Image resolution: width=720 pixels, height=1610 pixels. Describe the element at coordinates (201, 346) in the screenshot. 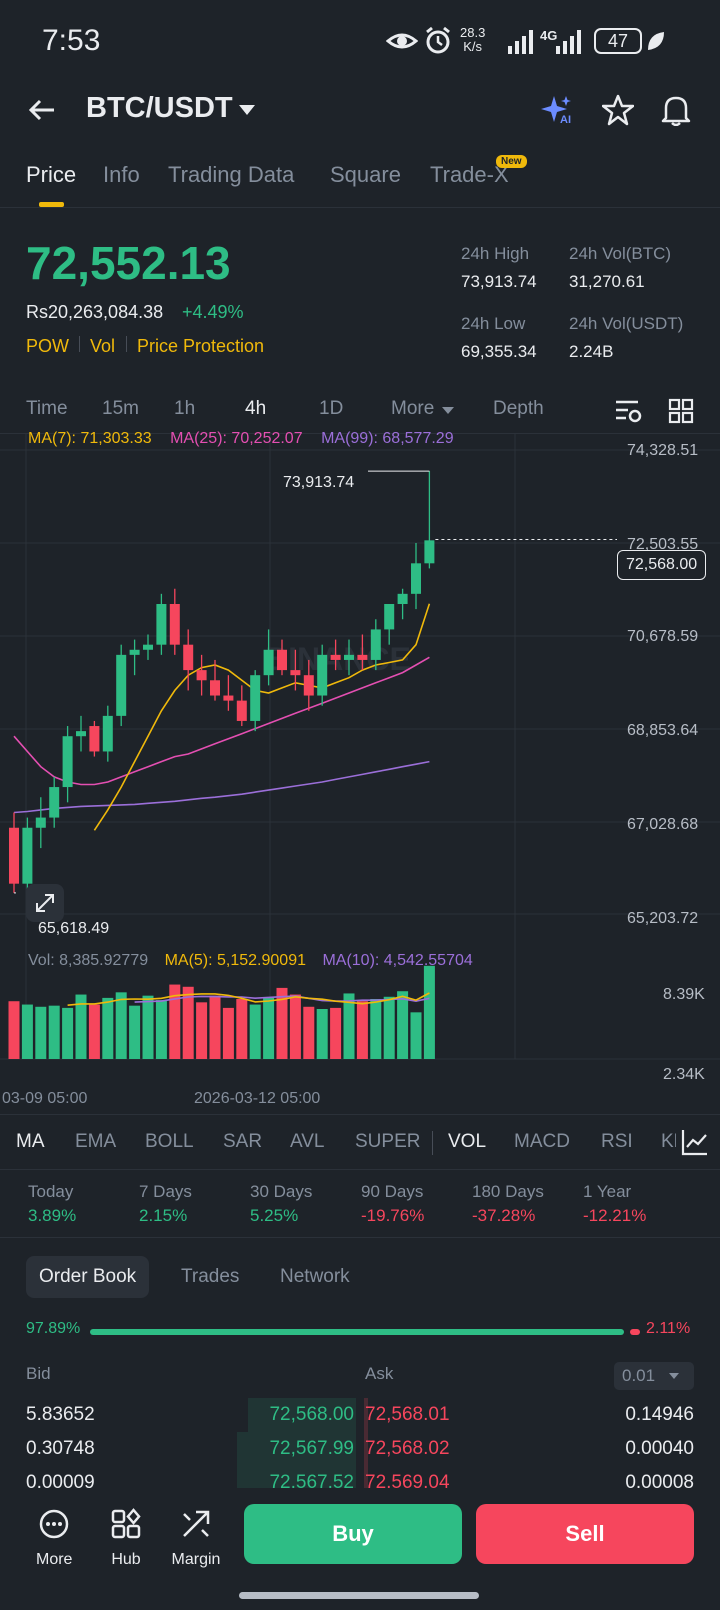

I see `tag-price-protection: Price Protection` at that location.